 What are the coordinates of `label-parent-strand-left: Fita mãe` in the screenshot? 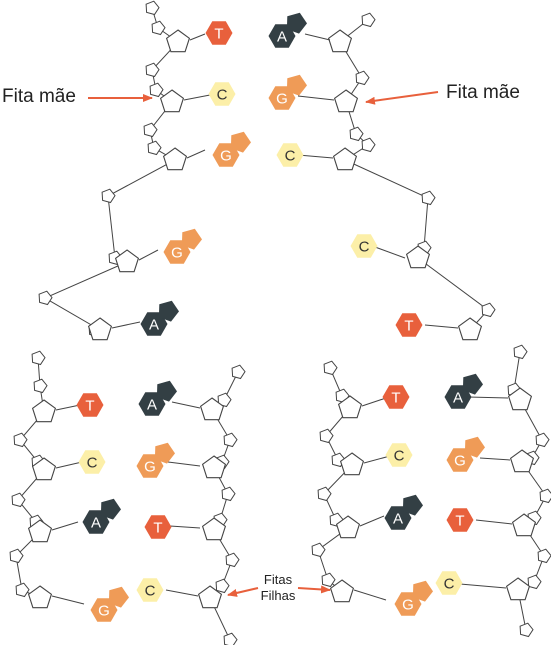 It's located at (39, 96).